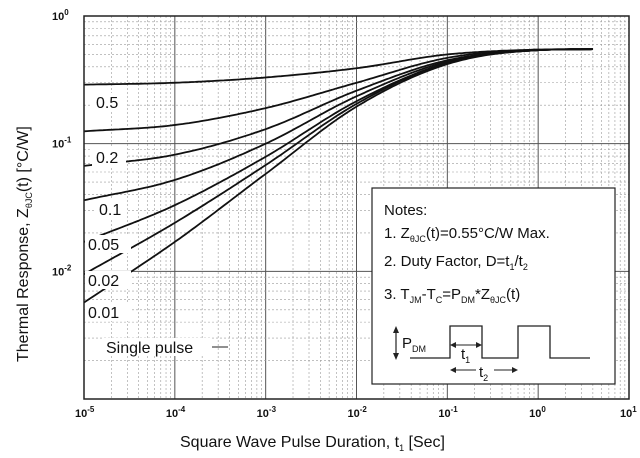 Image resolution: width=640 pixels, height=458 pixels. I want to click on curve-label-0.05: 0.05, so click(103, 245).